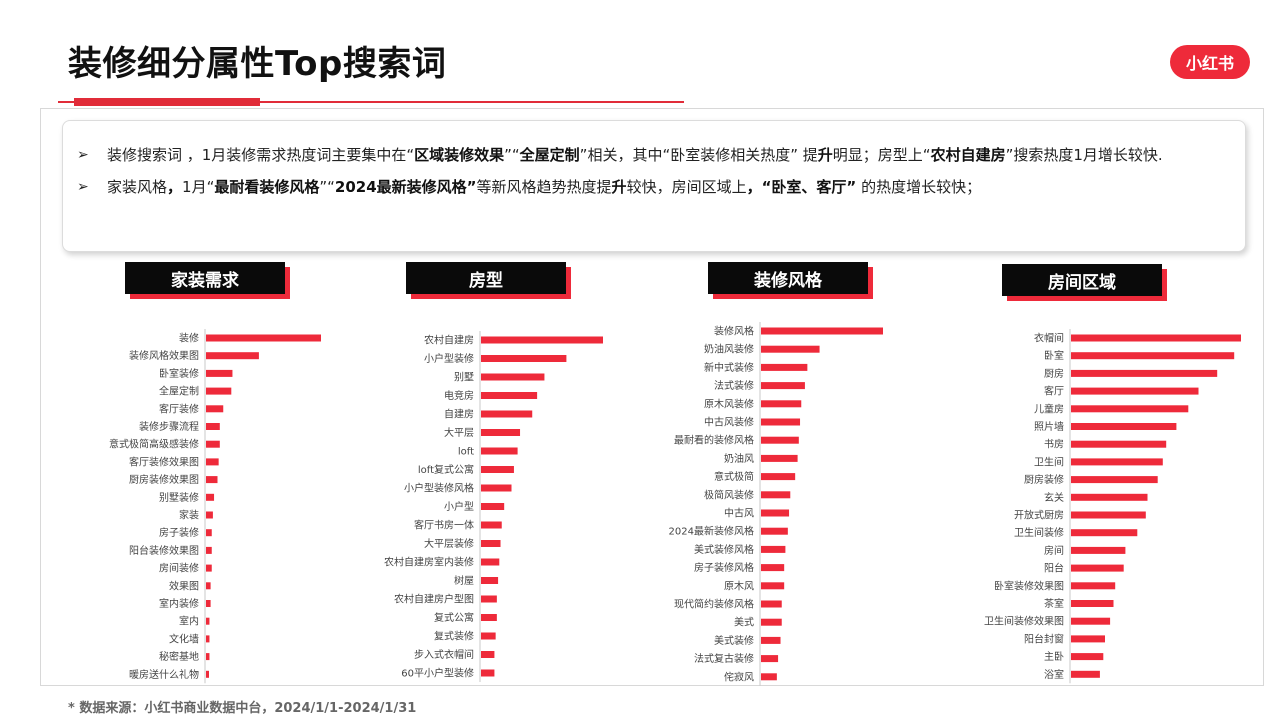  Describe the element at coordinates (825, 155) in the screenshot. I see `summary-segment: 升` at that location.